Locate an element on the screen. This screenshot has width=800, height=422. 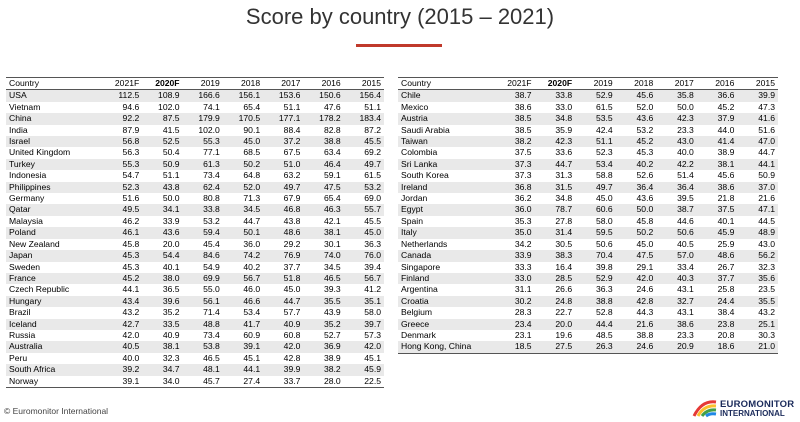
score-cell: 37.7 is located at coordinates (717, 278).